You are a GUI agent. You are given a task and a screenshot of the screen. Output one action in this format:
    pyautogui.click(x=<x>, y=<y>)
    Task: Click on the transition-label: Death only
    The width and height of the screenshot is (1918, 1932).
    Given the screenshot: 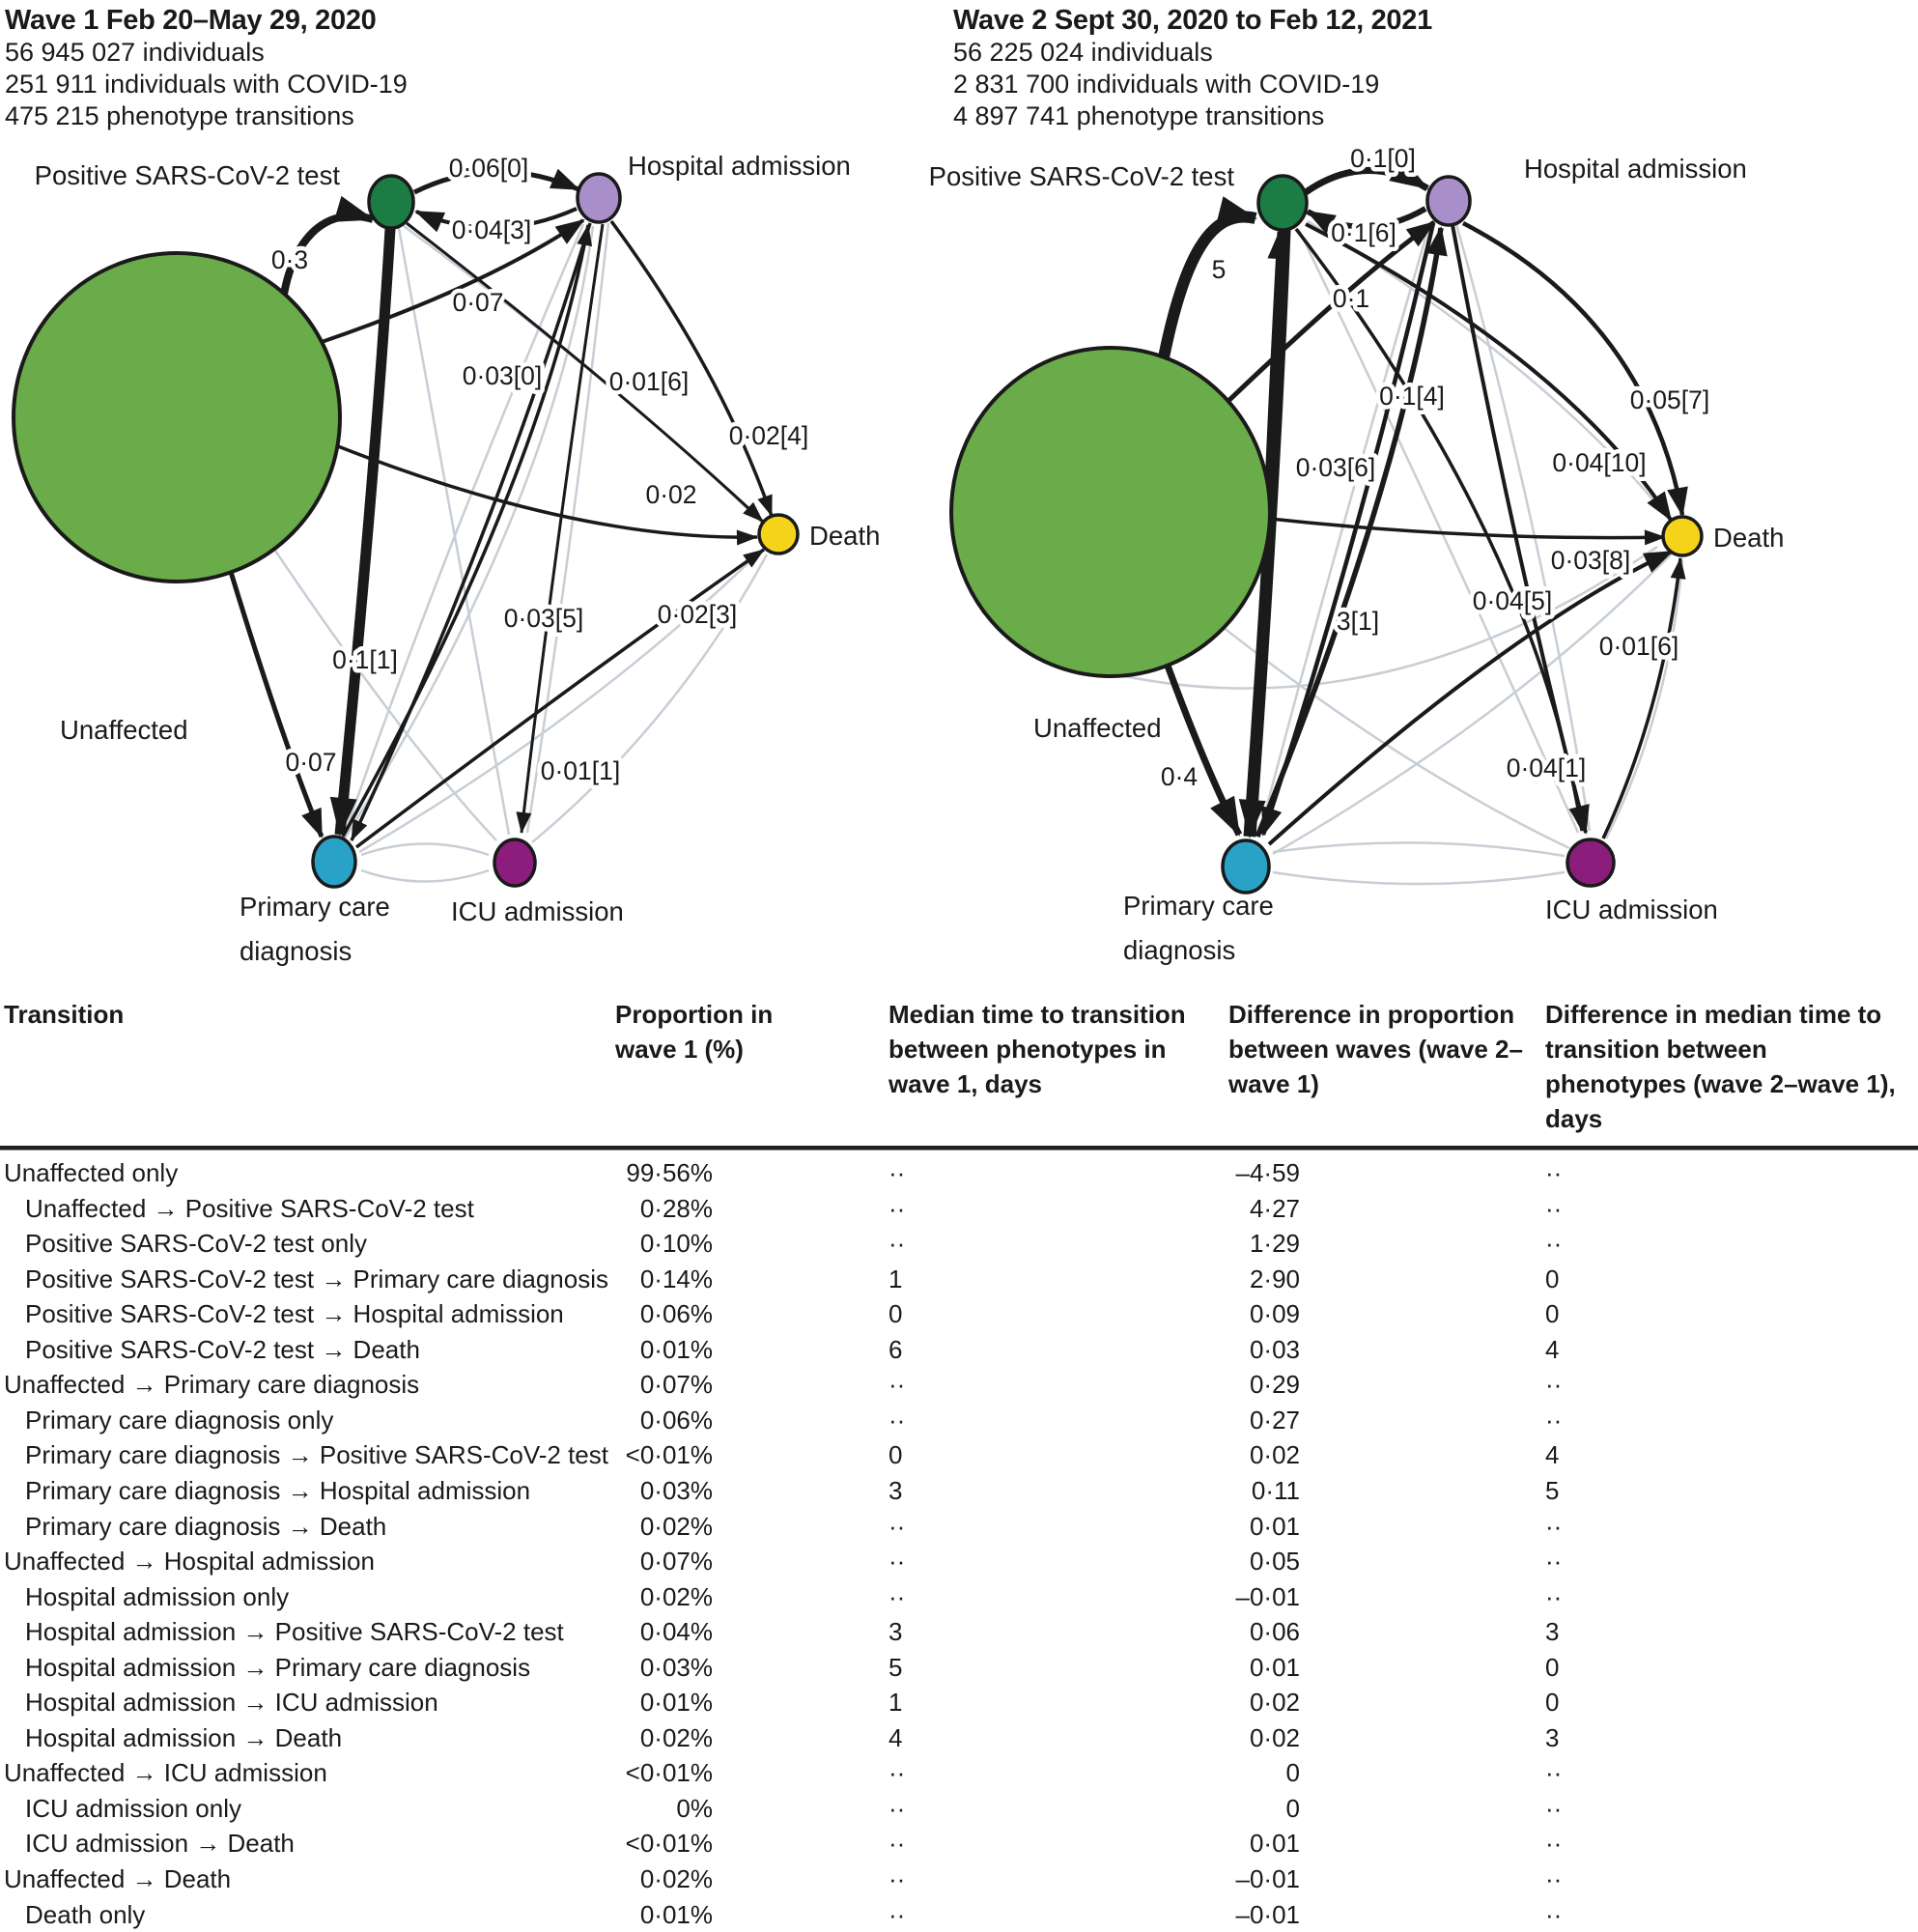 What is the action you would take?
    pyautogui.click(x=85, y=1914)
    